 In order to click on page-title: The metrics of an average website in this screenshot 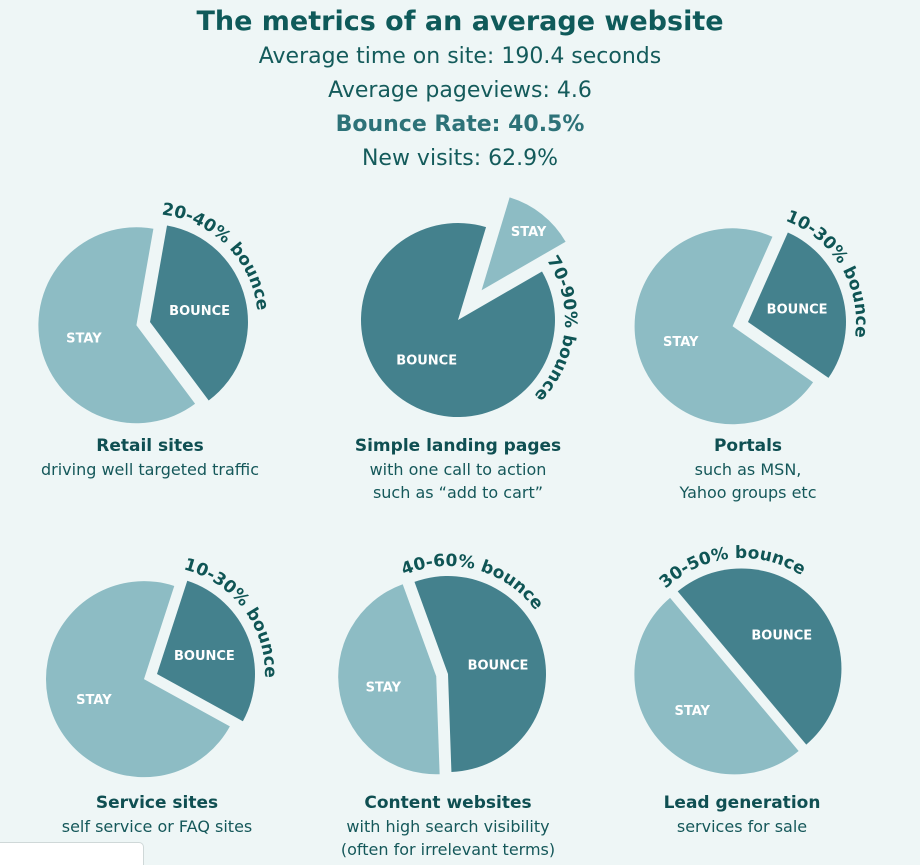, I will do `click(460, 21)`.